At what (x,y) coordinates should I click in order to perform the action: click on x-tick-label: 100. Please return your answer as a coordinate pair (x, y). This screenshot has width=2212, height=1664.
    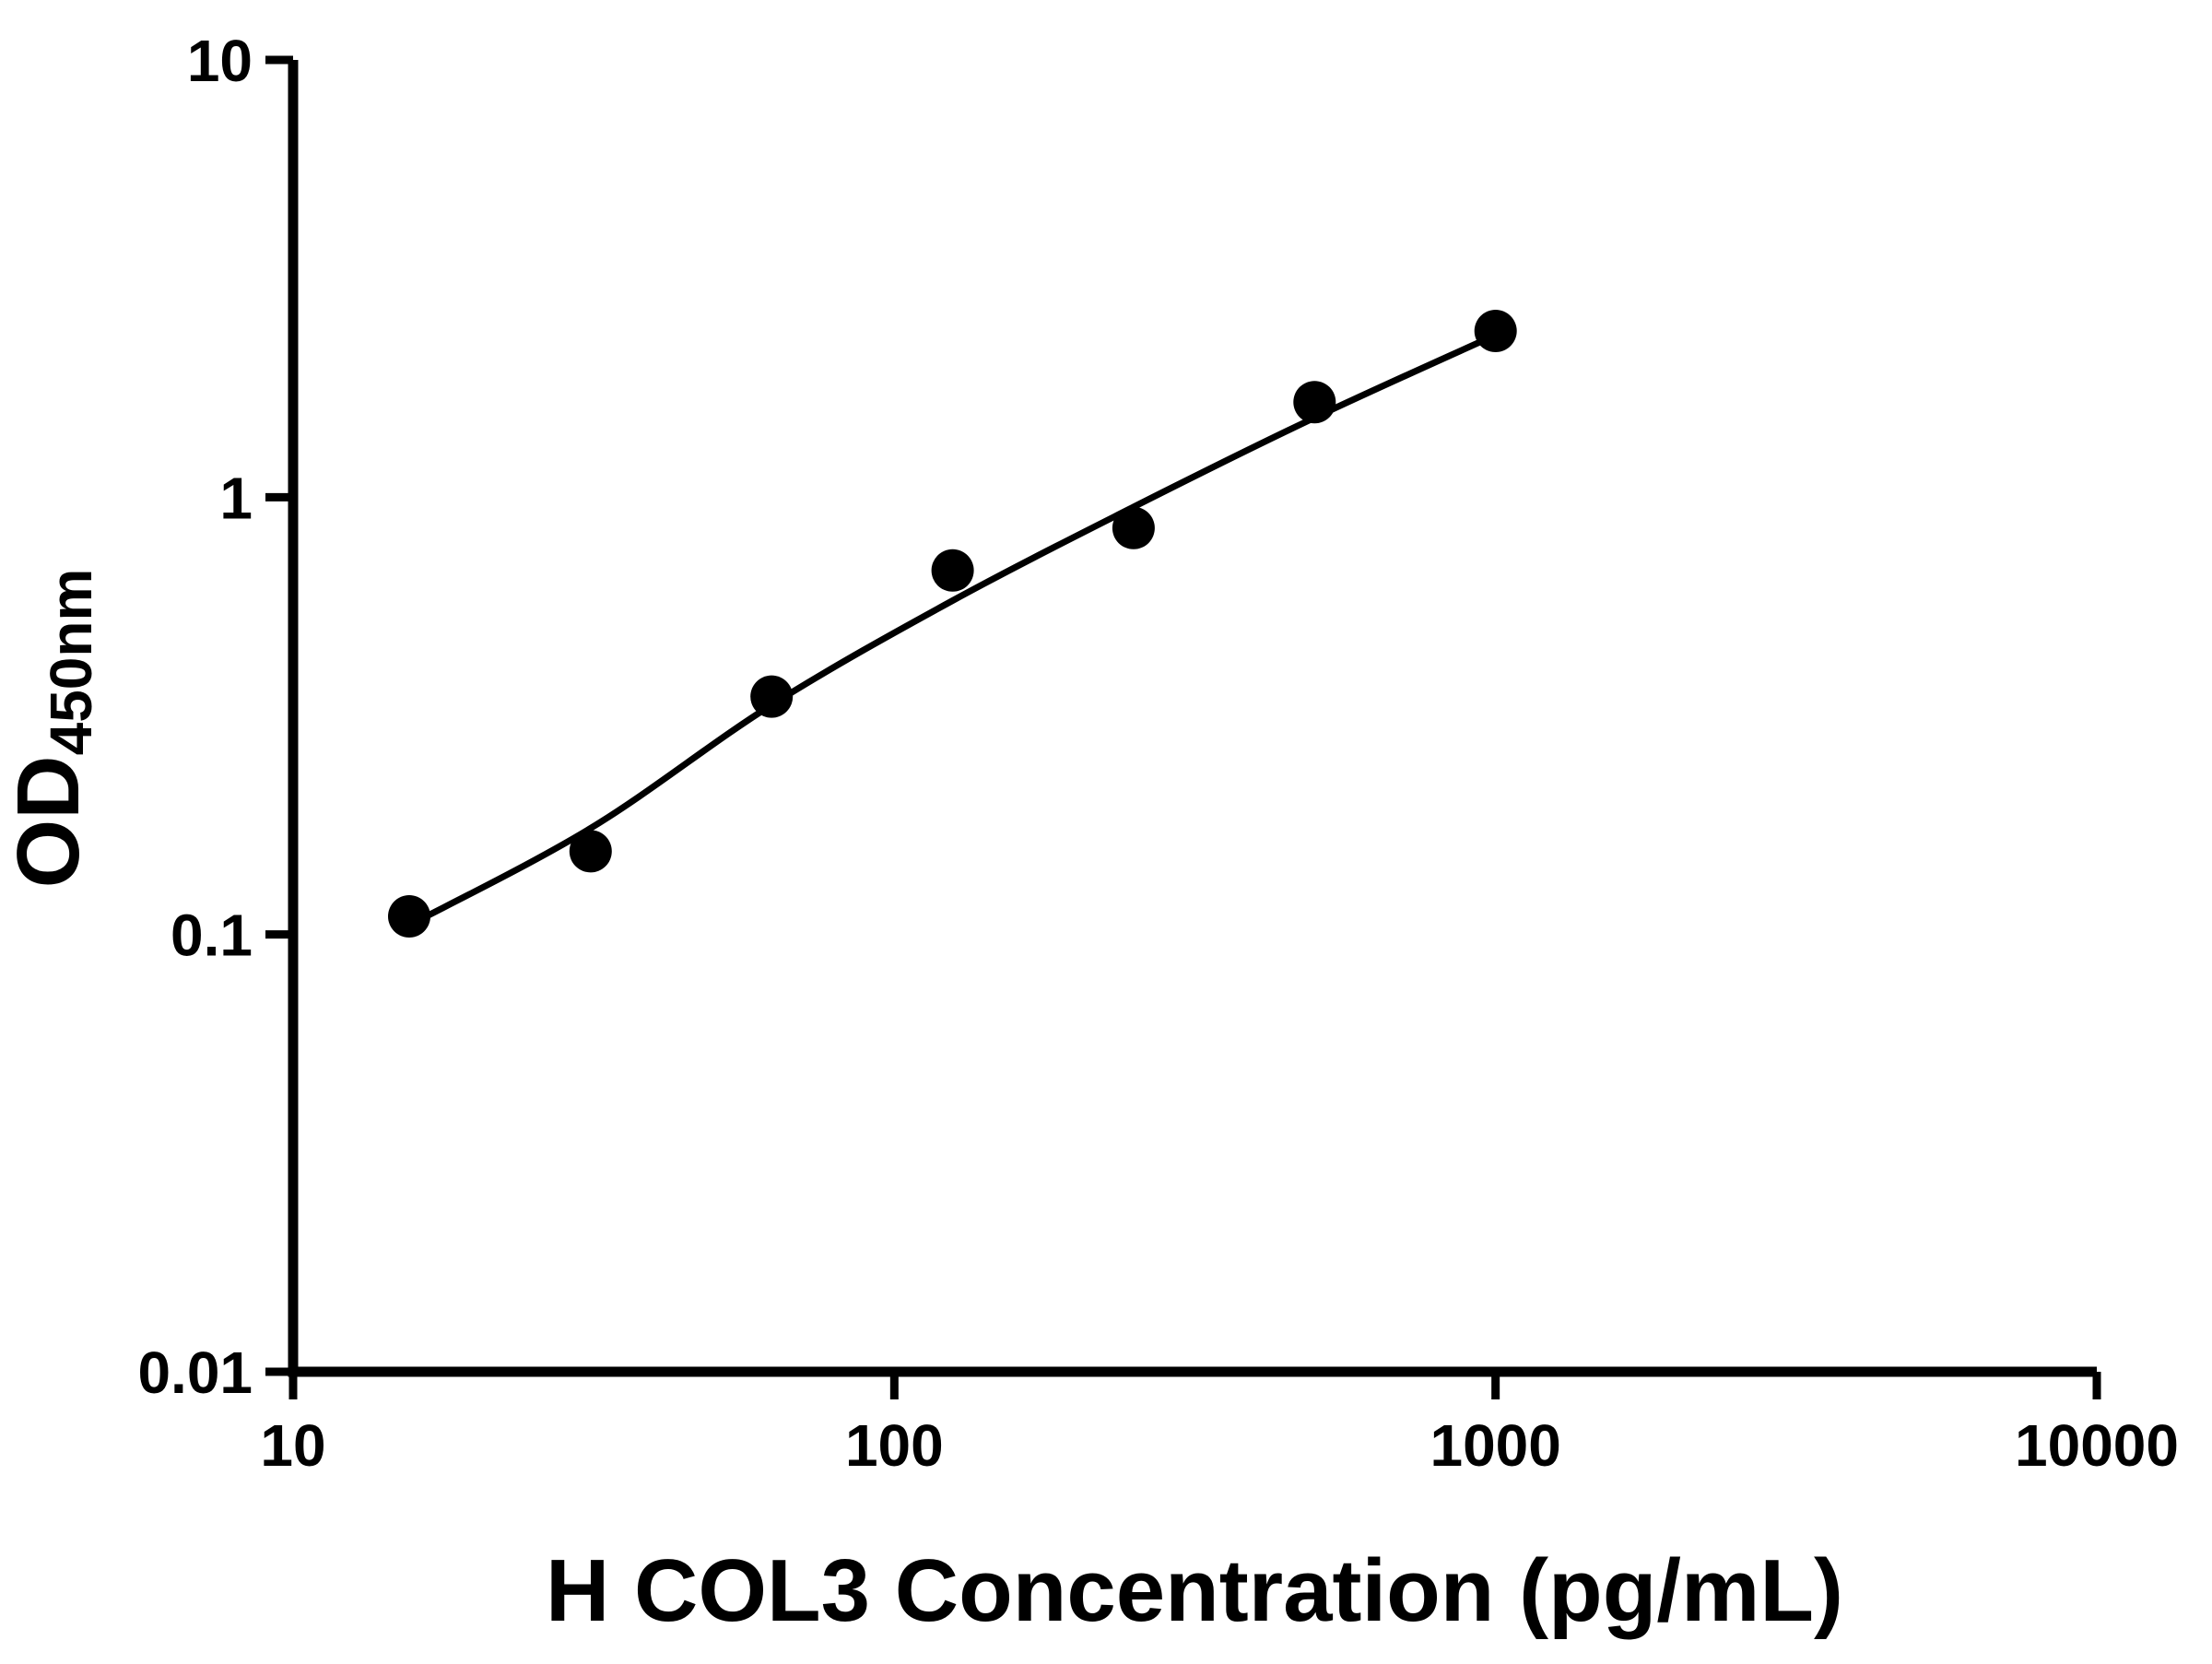
    Looking at the image, I should click on (894, 1445).